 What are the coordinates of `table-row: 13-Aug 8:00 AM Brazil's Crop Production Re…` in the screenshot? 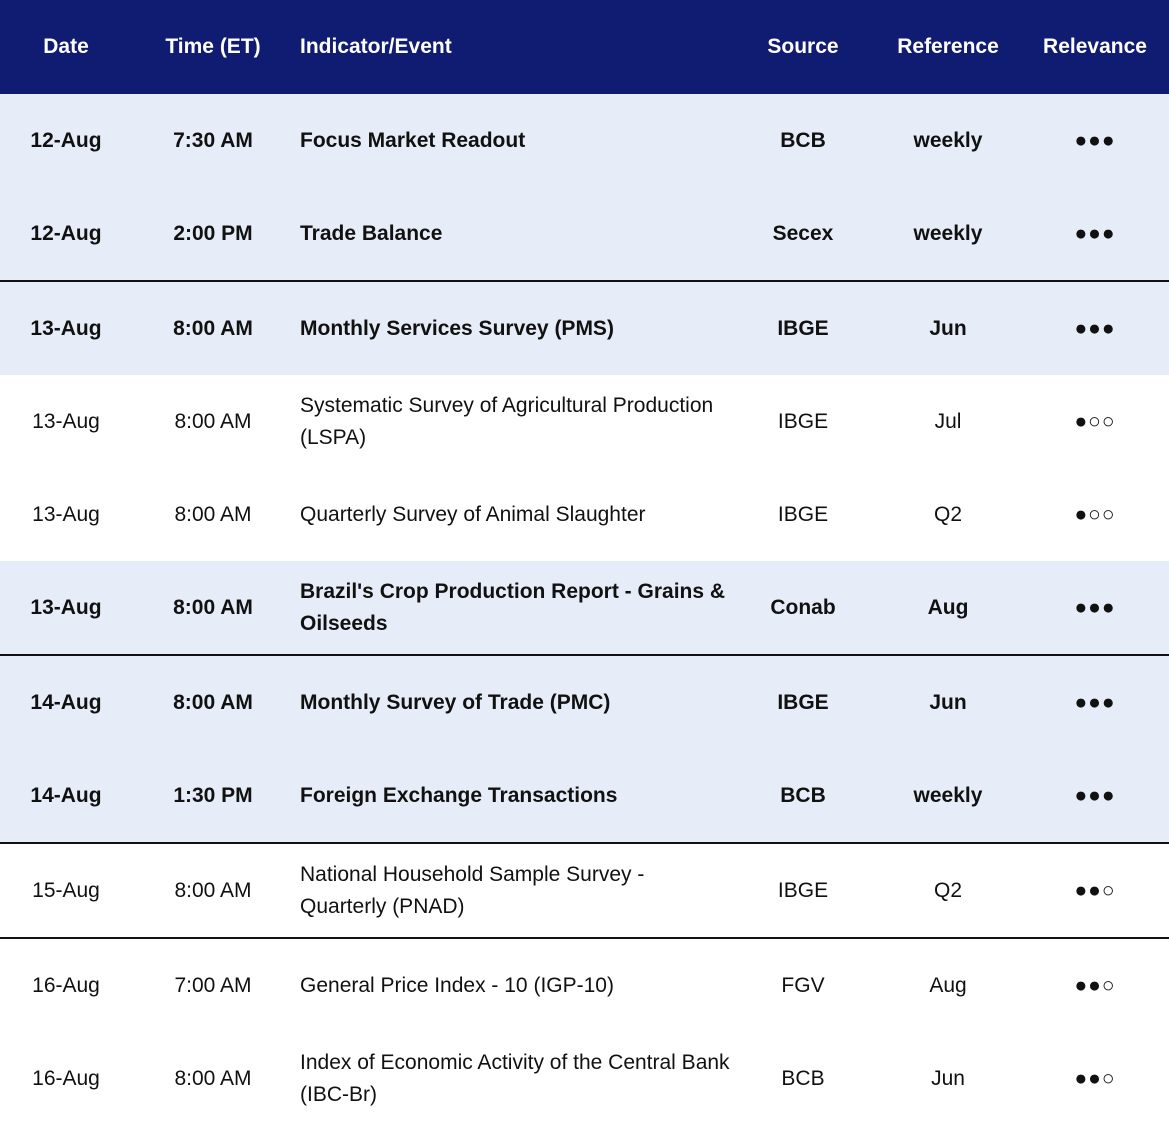 It's located at (584, 608).